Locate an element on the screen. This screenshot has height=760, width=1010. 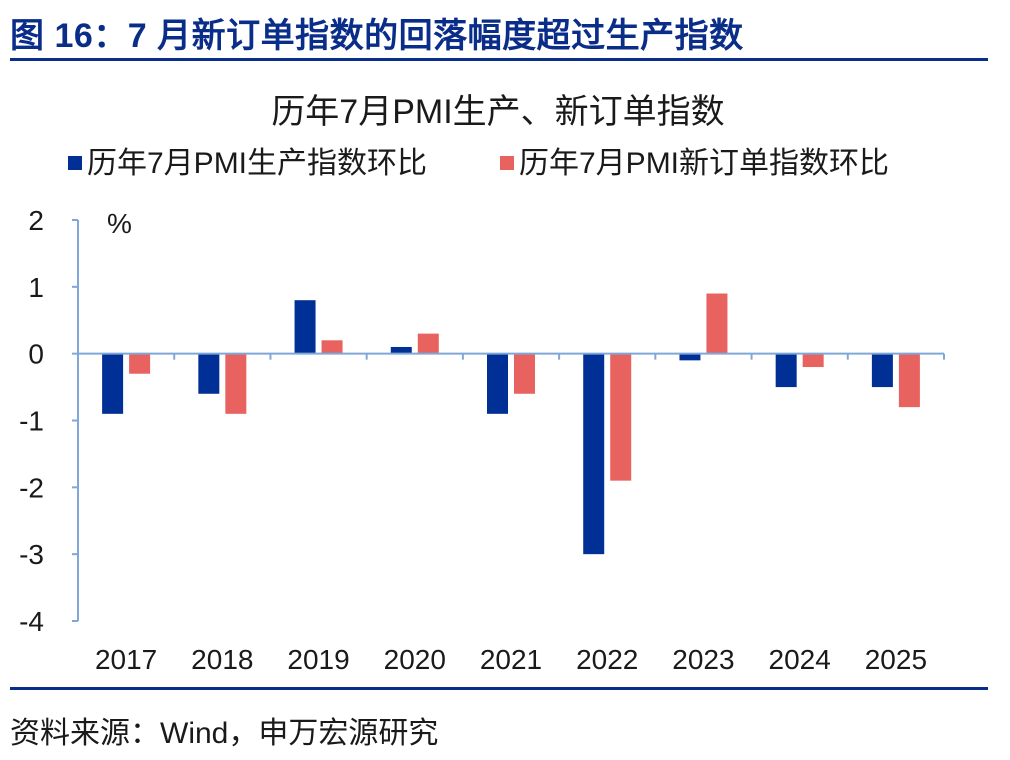
x-tick-label: 2023 is located at coordinates (703, 659).